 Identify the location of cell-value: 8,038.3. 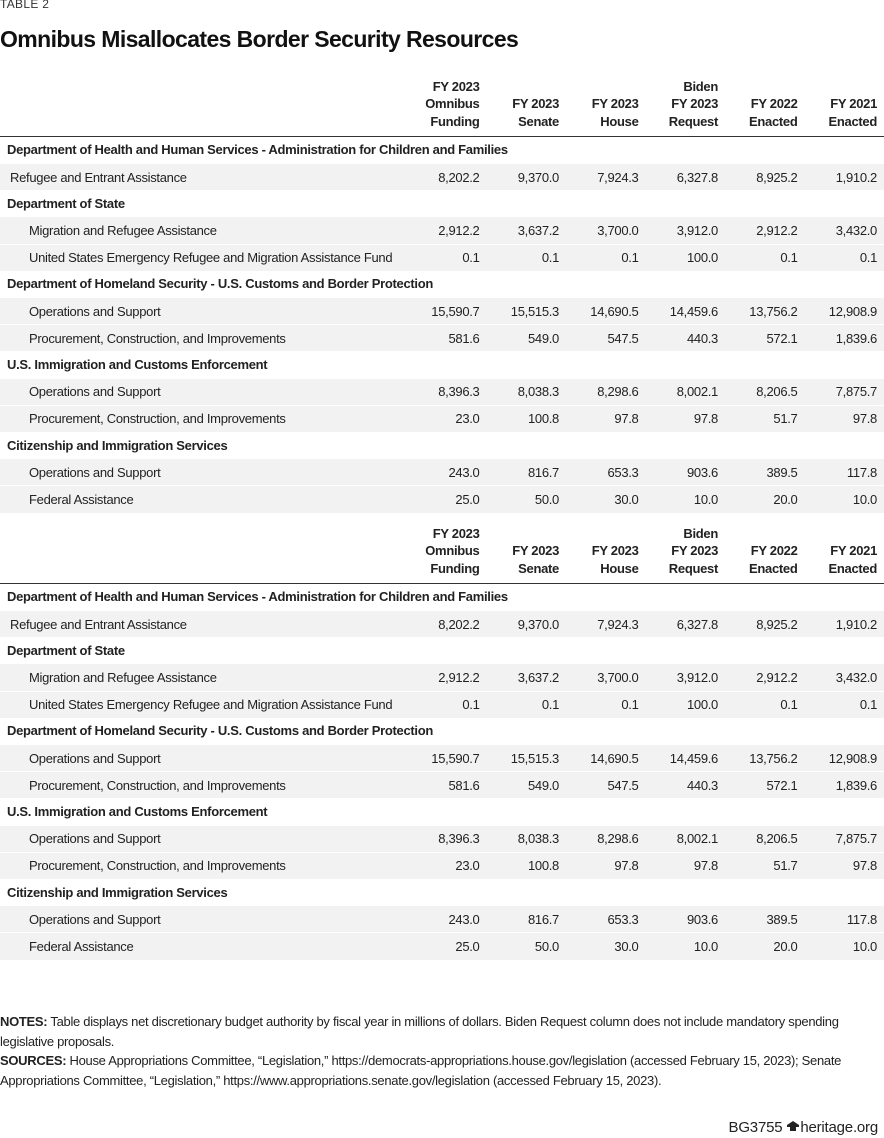
(526, 391).